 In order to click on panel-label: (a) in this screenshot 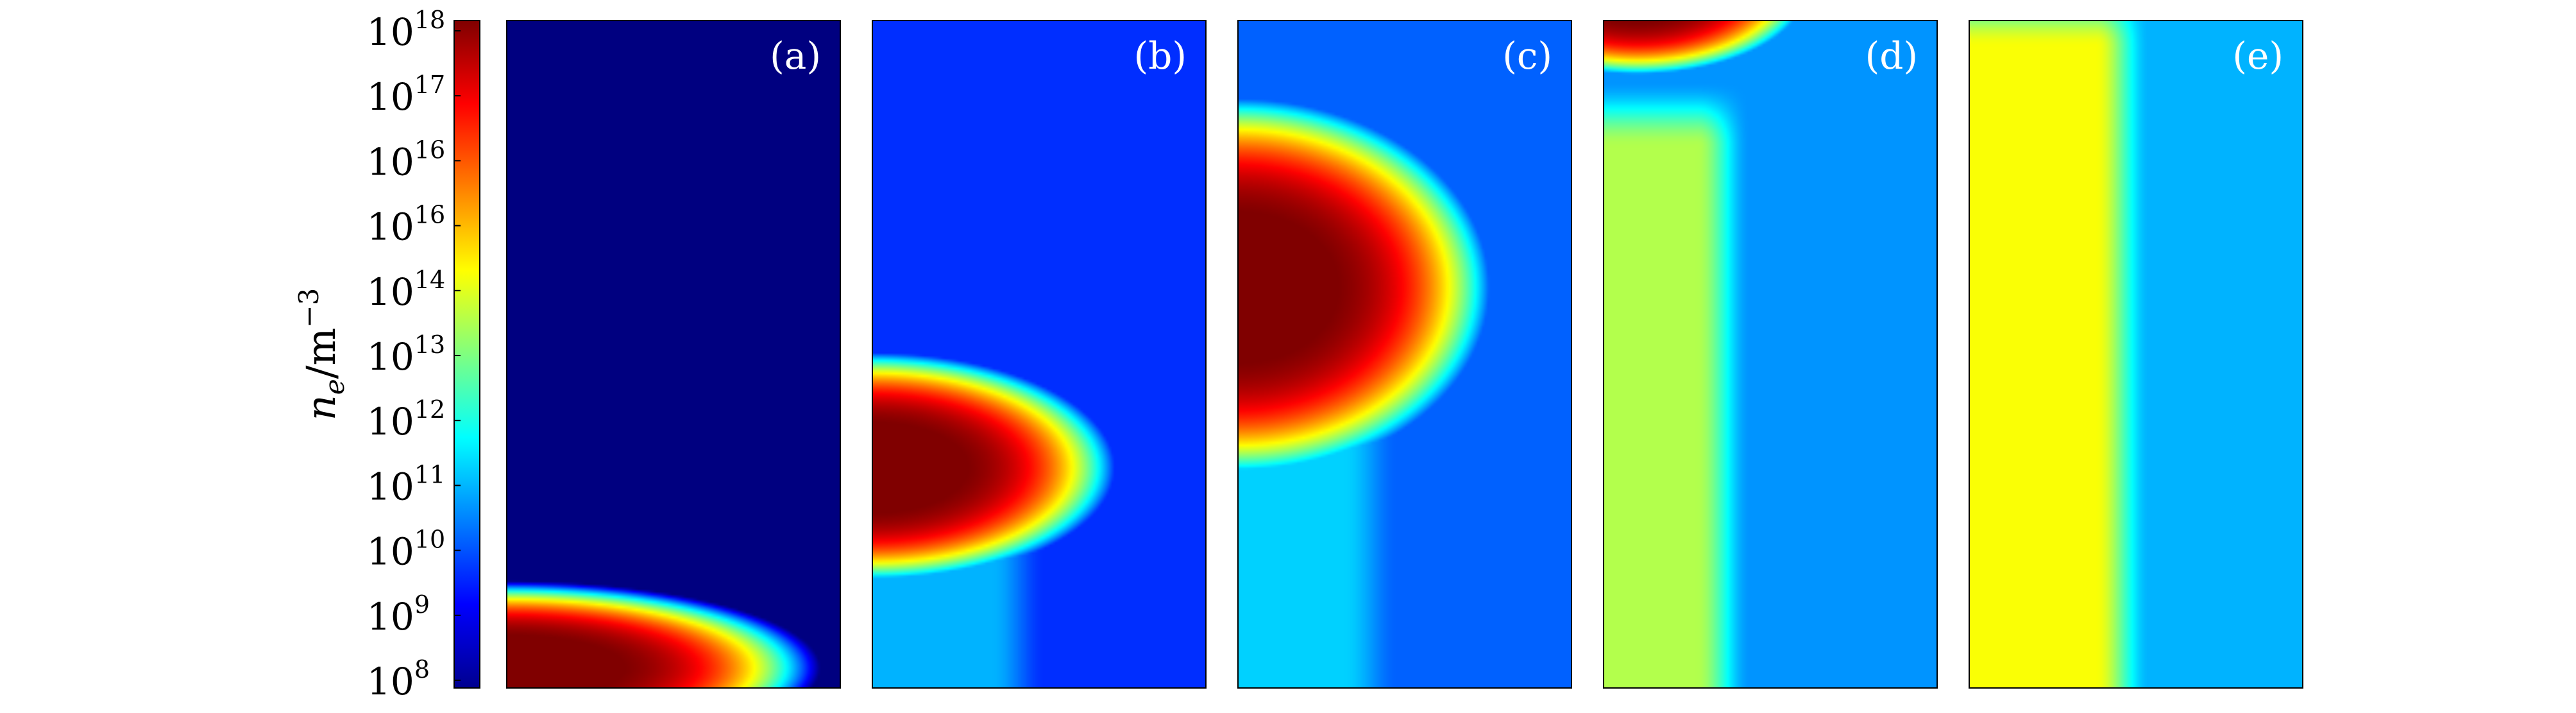, I will do `click(795, 56)`.